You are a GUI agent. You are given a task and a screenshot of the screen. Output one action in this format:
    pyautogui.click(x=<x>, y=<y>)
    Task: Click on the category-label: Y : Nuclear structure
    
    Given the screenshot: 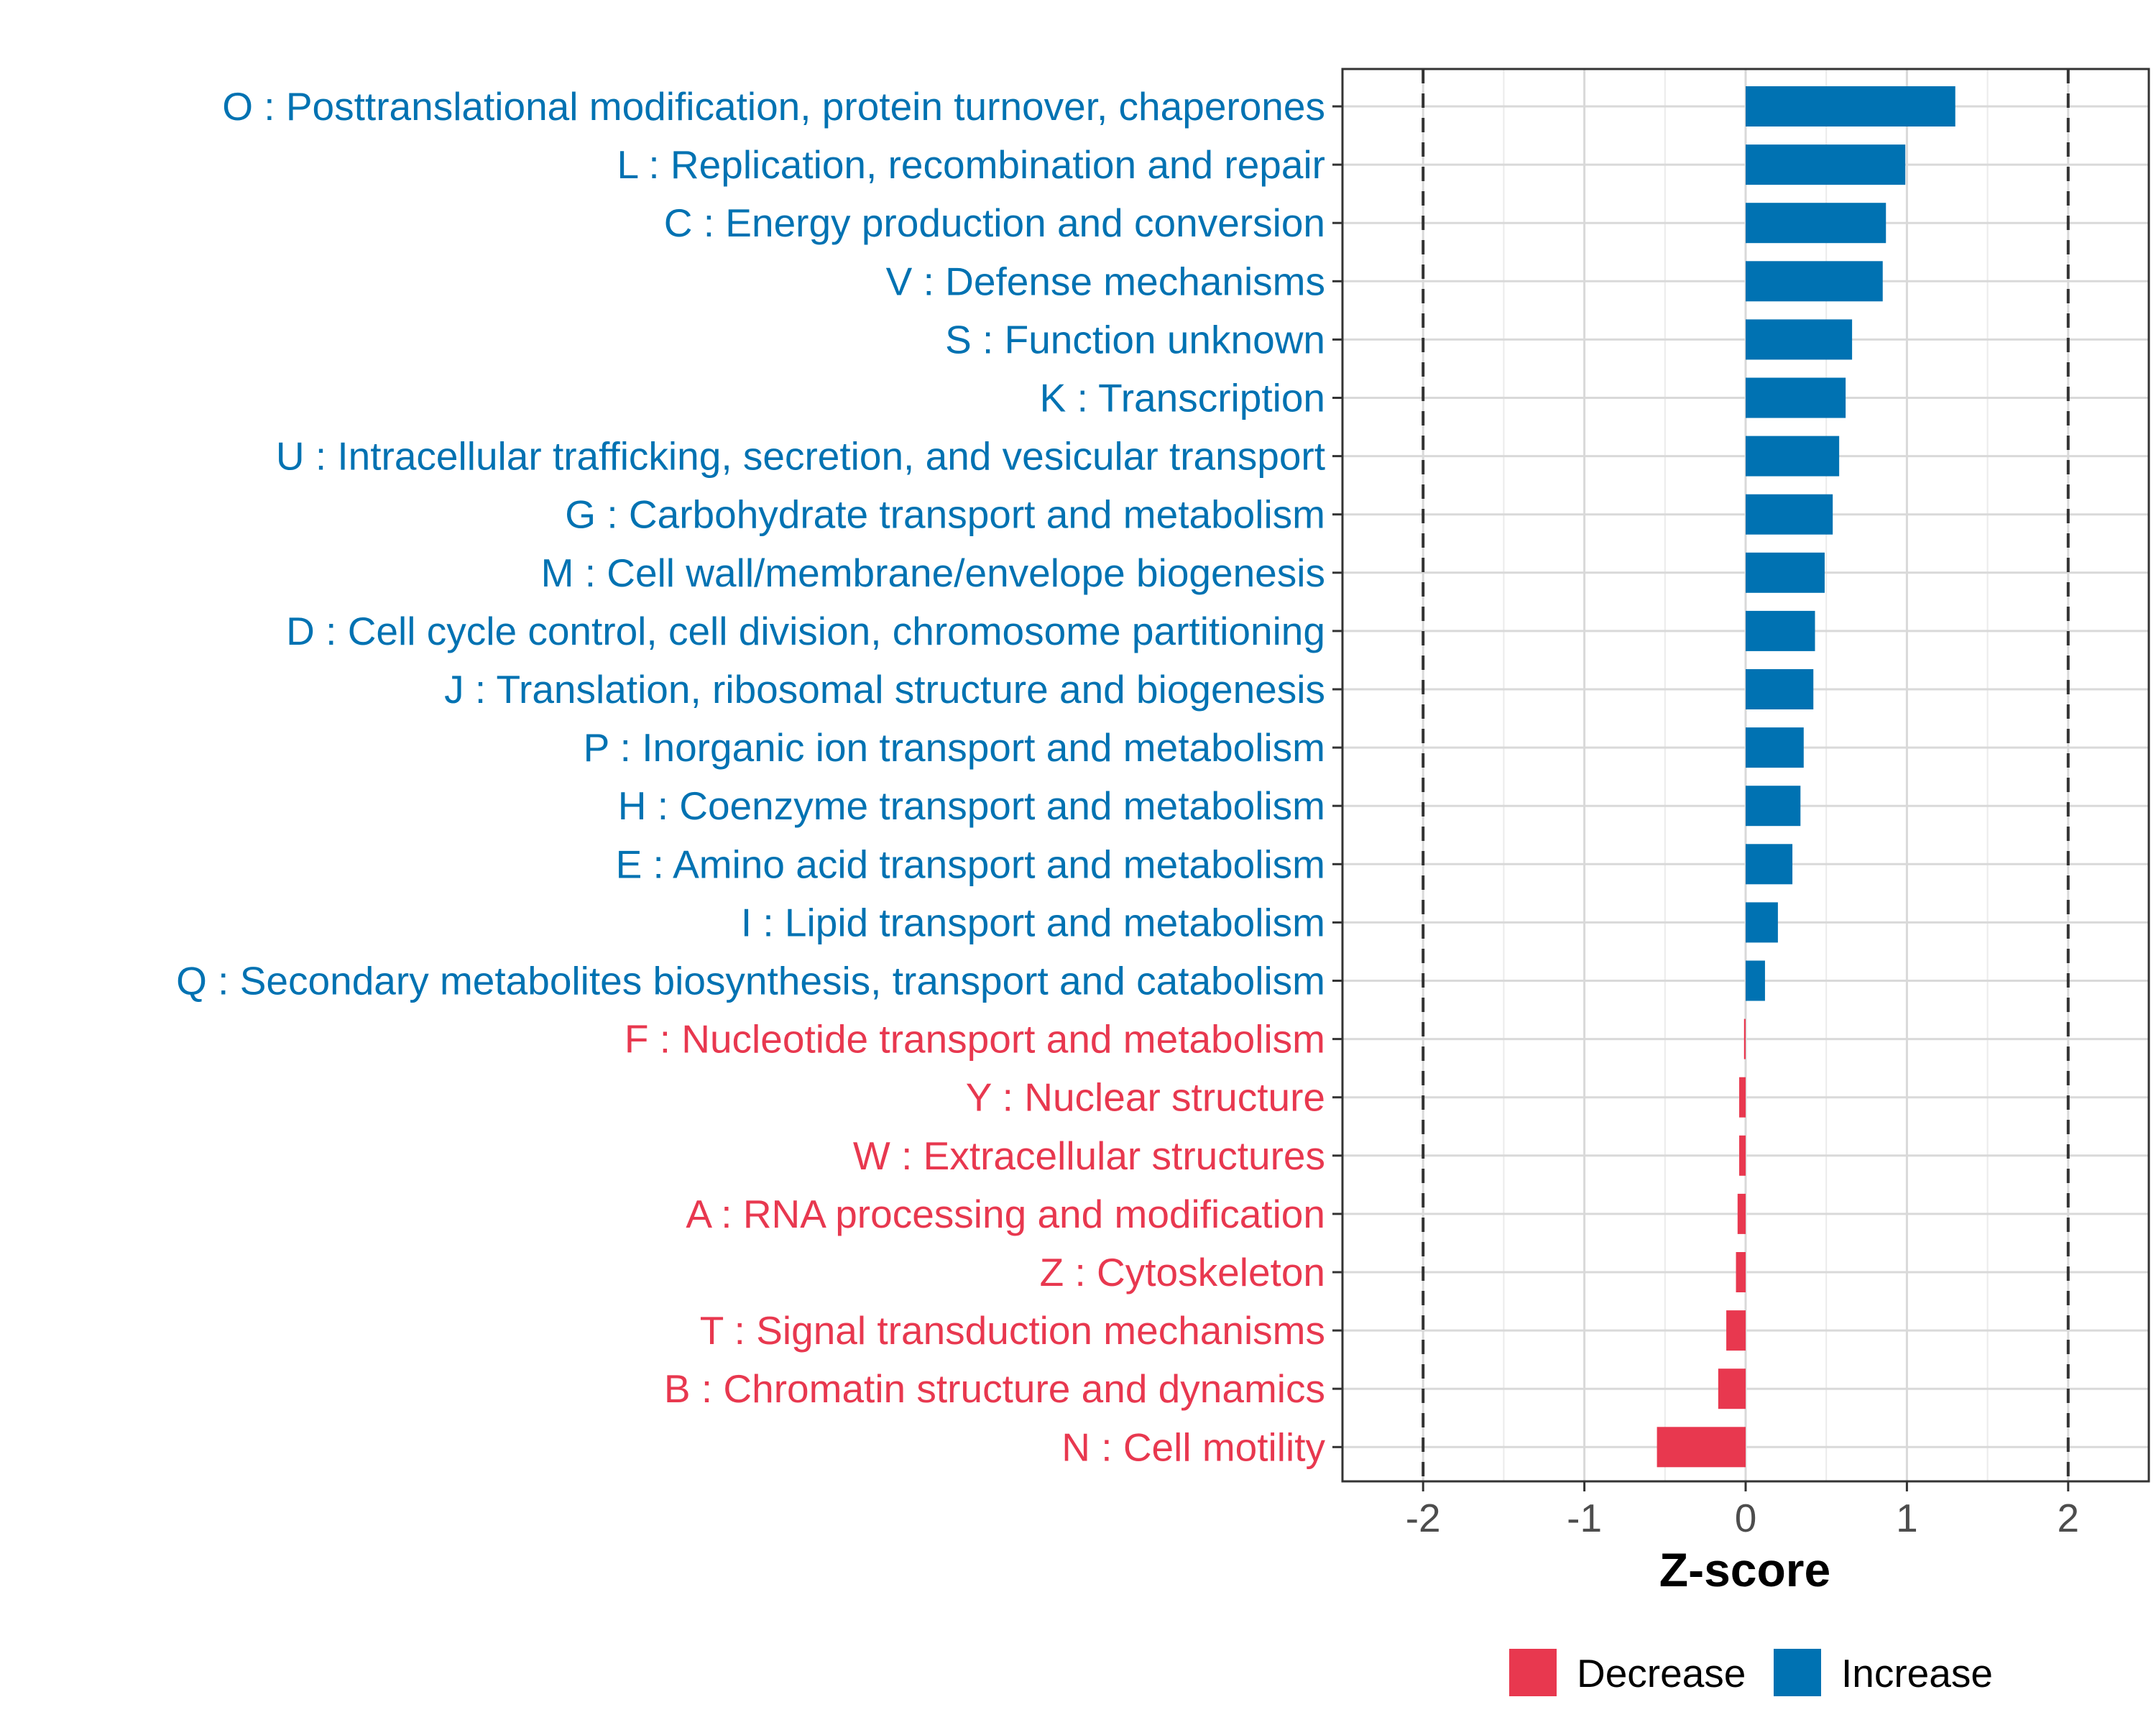 What is the action you would take?
    pyautogui.click(x=1146, y=1097)
    